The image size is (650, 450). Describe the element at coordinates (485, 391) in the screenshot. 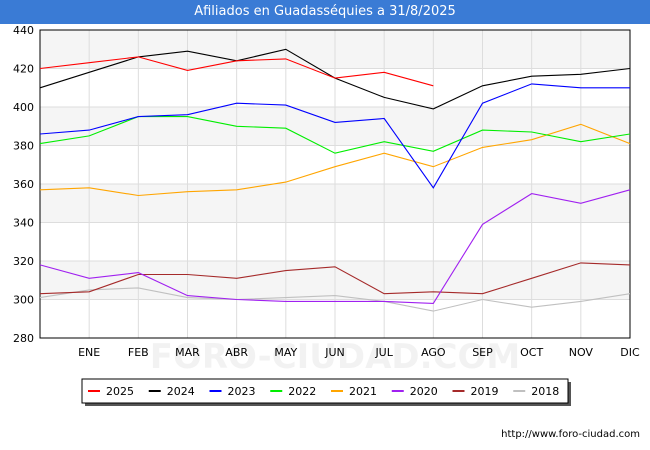

I see `legend-label-2019: 2019` at that location.